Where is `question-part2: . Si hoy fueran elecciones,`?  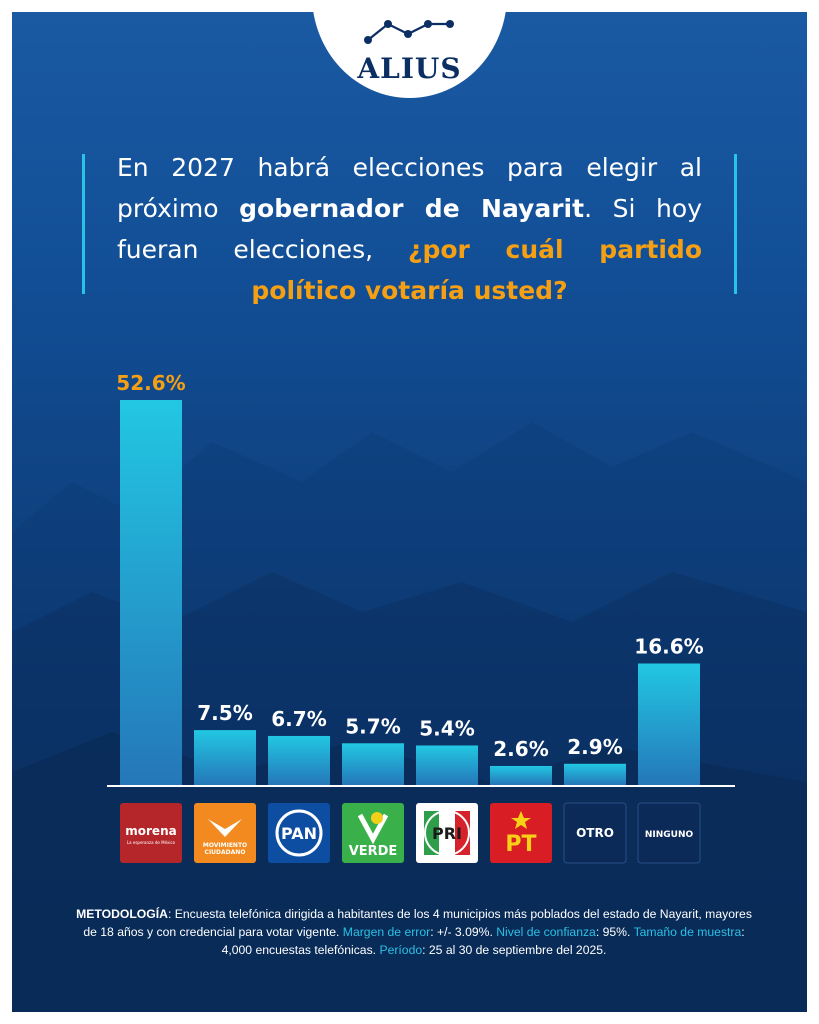 question-part2: . Si hoy fueran elecciones, is located at coordinates (409, 229).